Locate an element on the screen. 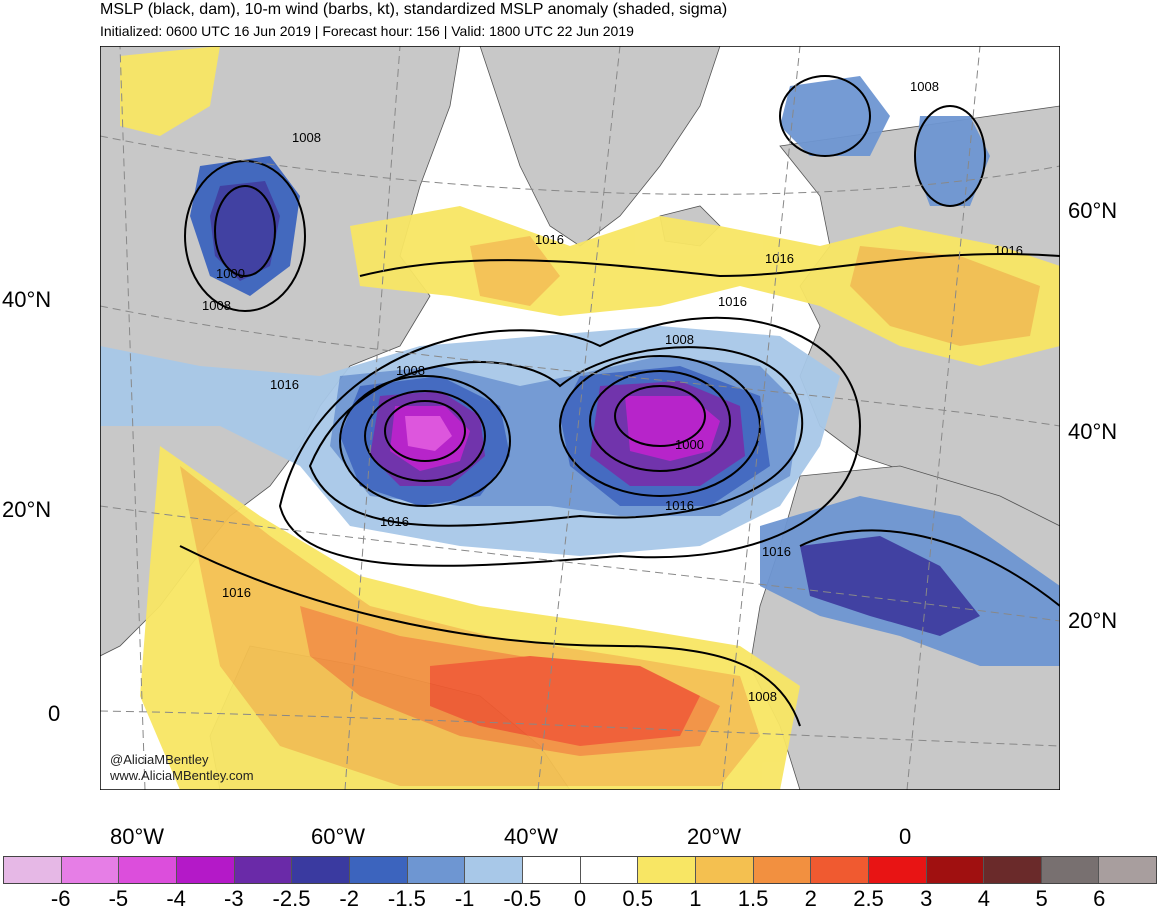 The height and width of the screenshot is (912, 1160). lon-label: 80°W is located at coordinates (137, 836).